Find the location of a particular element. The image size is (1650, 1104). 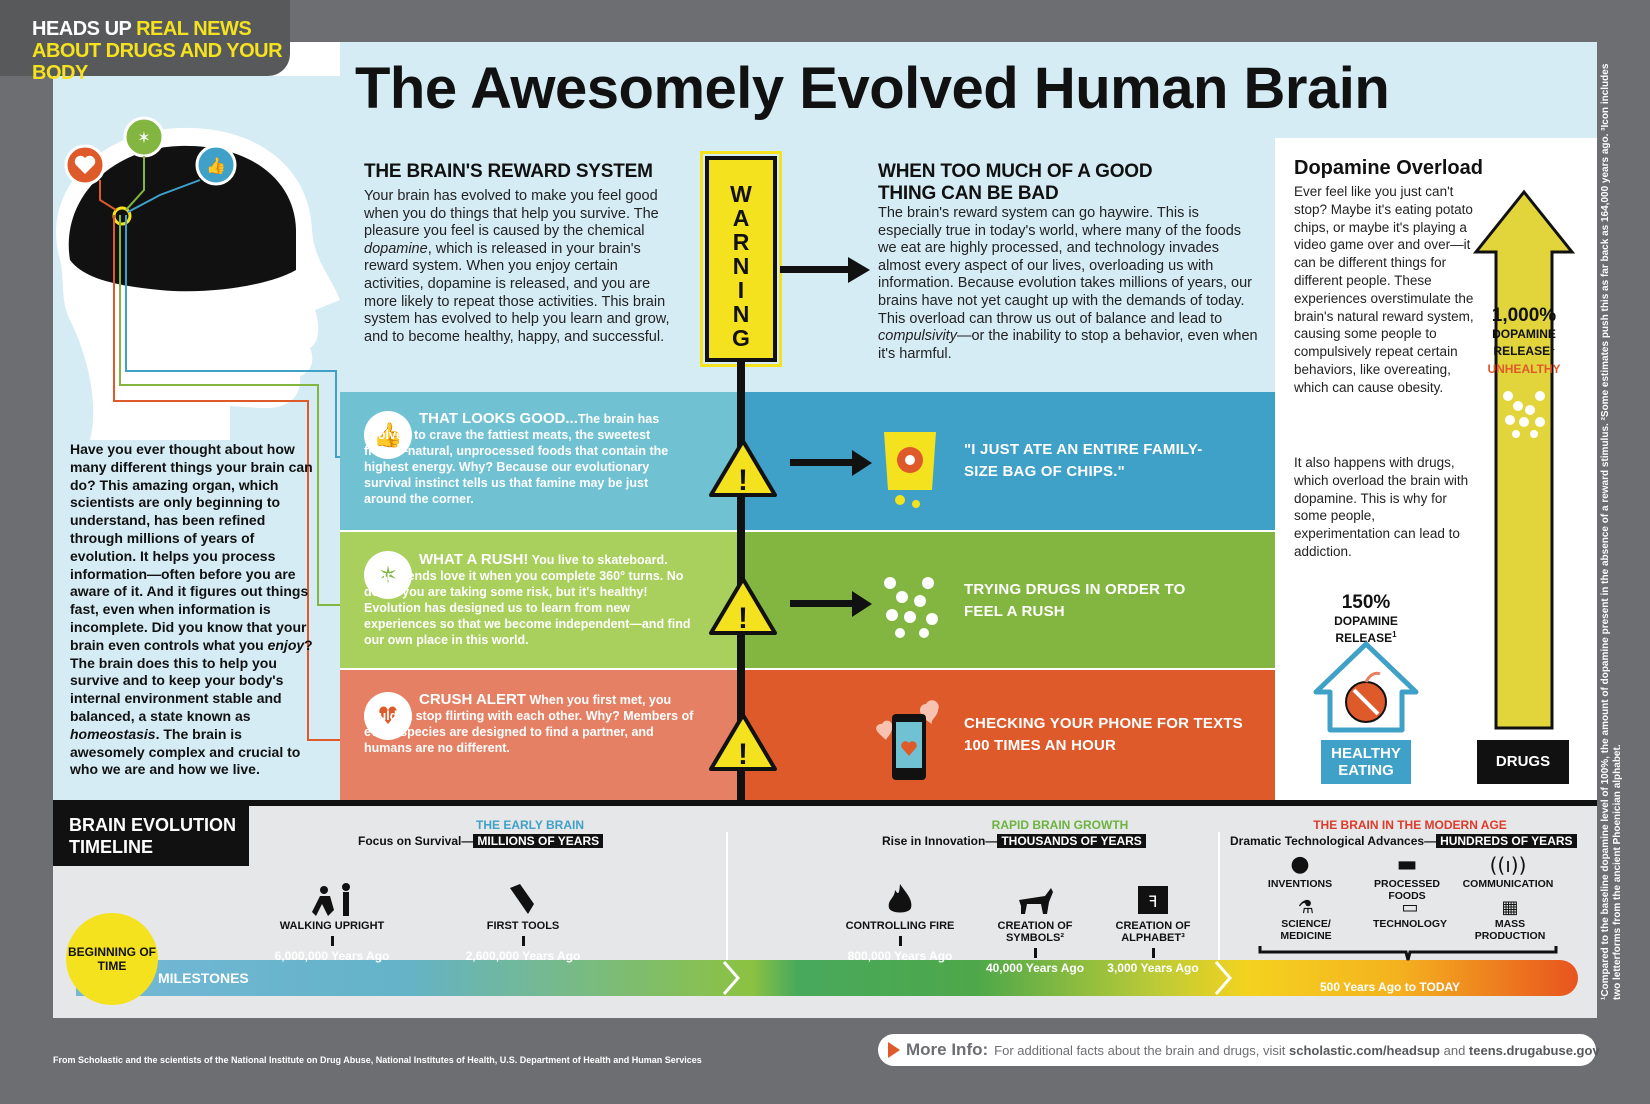

antenna-icon: ((ı)) is located at coordinates (1508, 865).